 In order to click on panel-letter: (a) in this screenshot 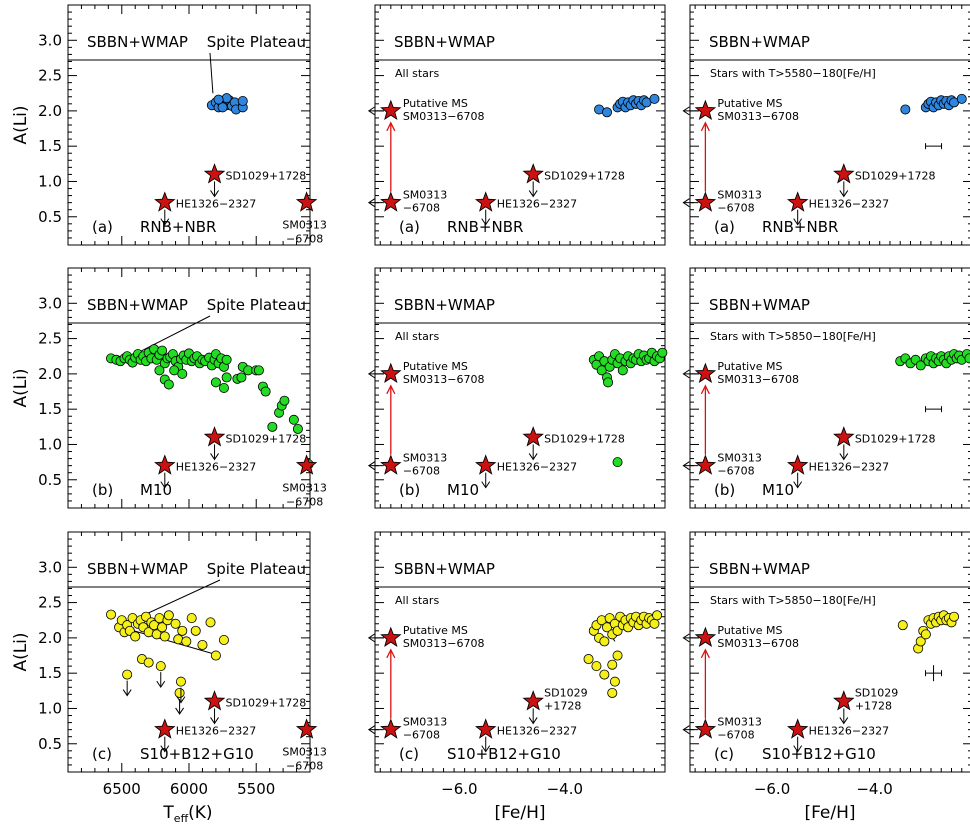, I will do `click(102, 227)`.